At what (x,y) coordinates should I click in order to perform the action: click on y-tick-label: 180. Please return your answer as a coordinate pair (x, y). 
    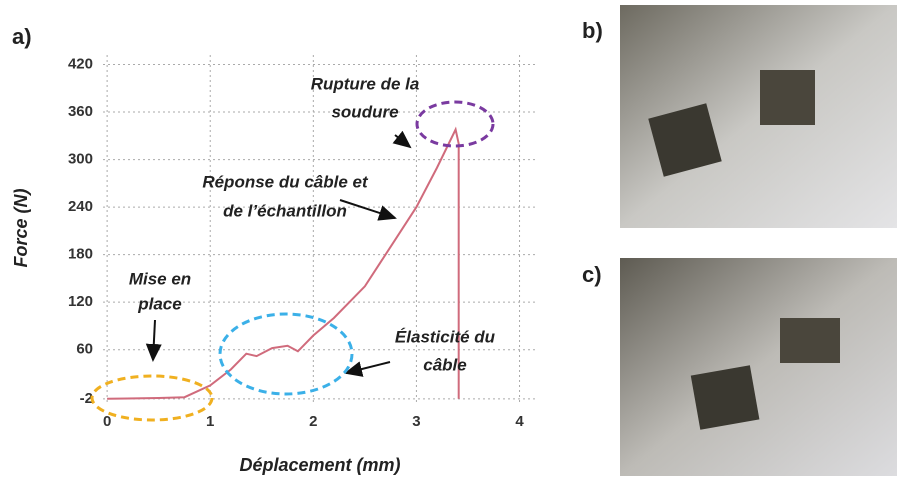
    Looking at the image, I should click on (80, 254).